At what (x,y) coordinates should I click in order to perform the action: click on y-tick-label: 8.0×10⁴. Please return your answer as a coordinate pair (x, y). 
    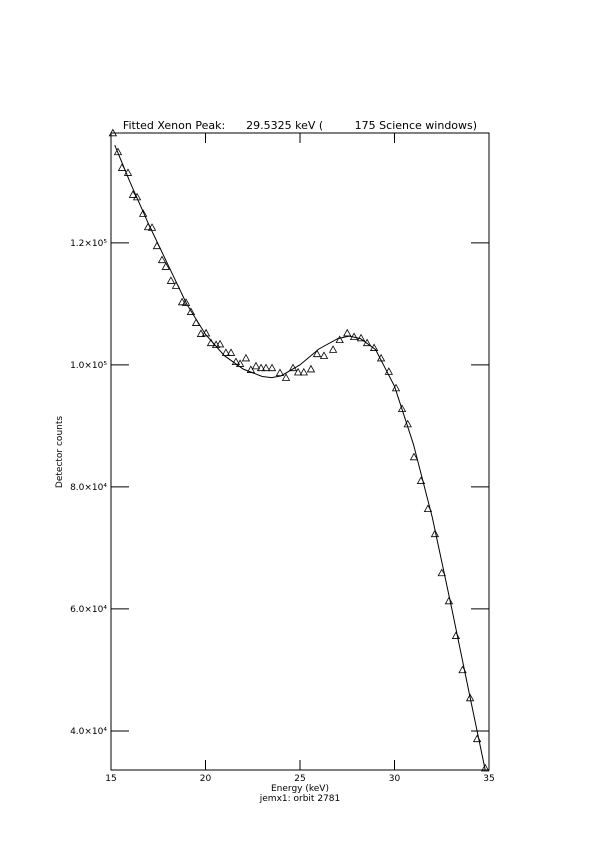
    Looking at the image, I should click on (88, 488).